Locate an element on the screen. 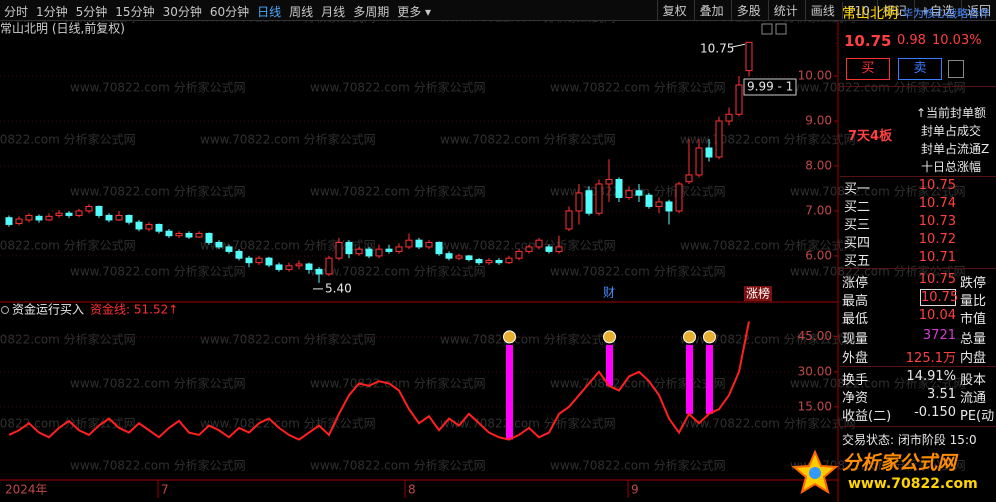  bid-label: 买五 is located at coordinates (857, 261).